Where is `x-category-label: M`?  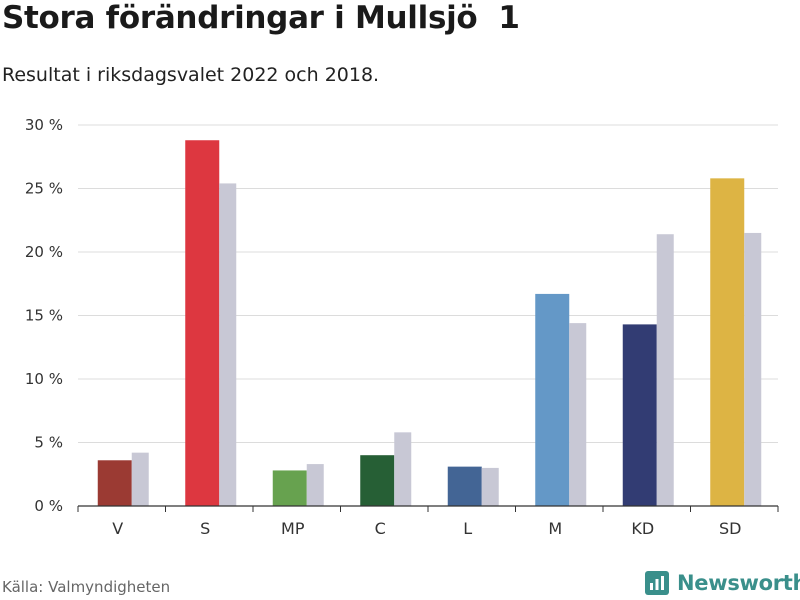 x-category-label: M is located at coordinates (555, 528).